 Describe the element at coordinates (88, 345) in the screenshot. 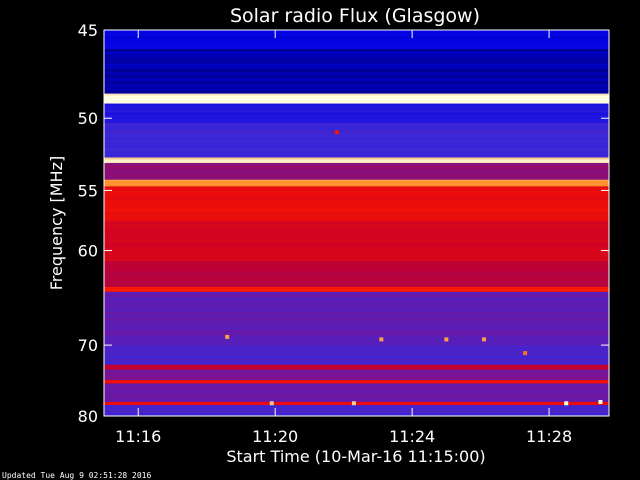

I see `y-tick-label-4: 70` at that location.